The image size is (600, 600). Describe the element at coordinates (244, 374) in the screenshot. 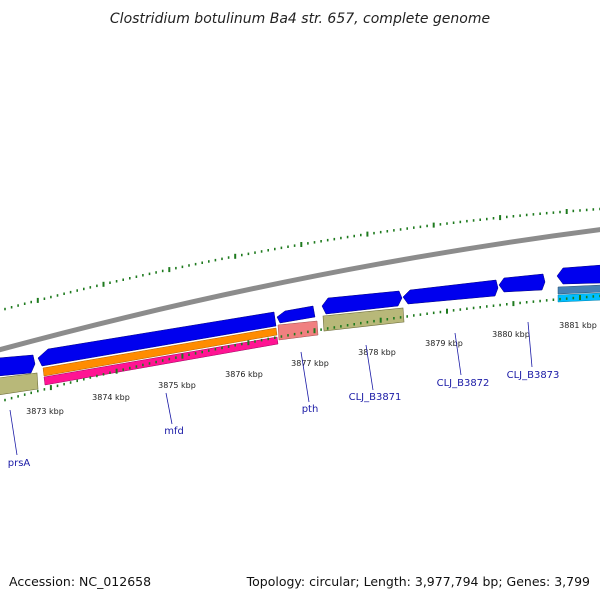

I see `kbp-label: 3876 kbp` at that location.